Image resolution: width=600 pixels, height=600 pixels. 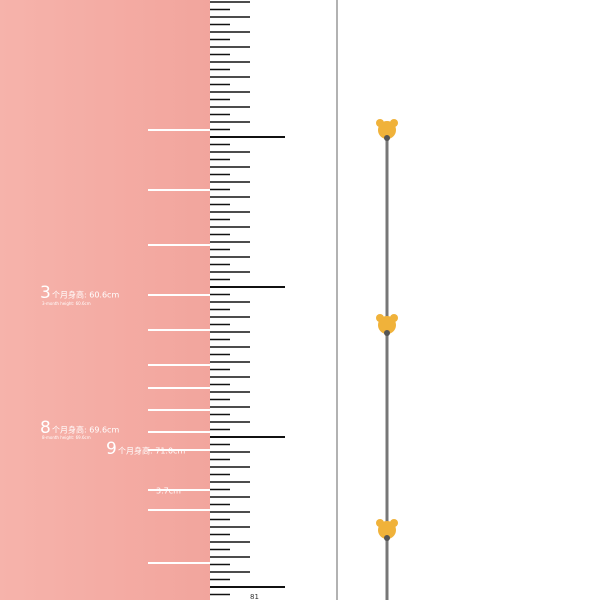 I want to click on month-number: 8, so click(x=45, y=428).